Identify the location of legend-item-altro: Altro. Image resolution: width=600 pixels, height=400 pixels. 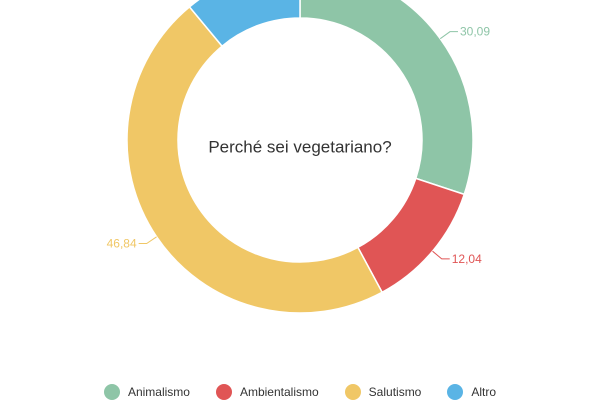
(471, 392).